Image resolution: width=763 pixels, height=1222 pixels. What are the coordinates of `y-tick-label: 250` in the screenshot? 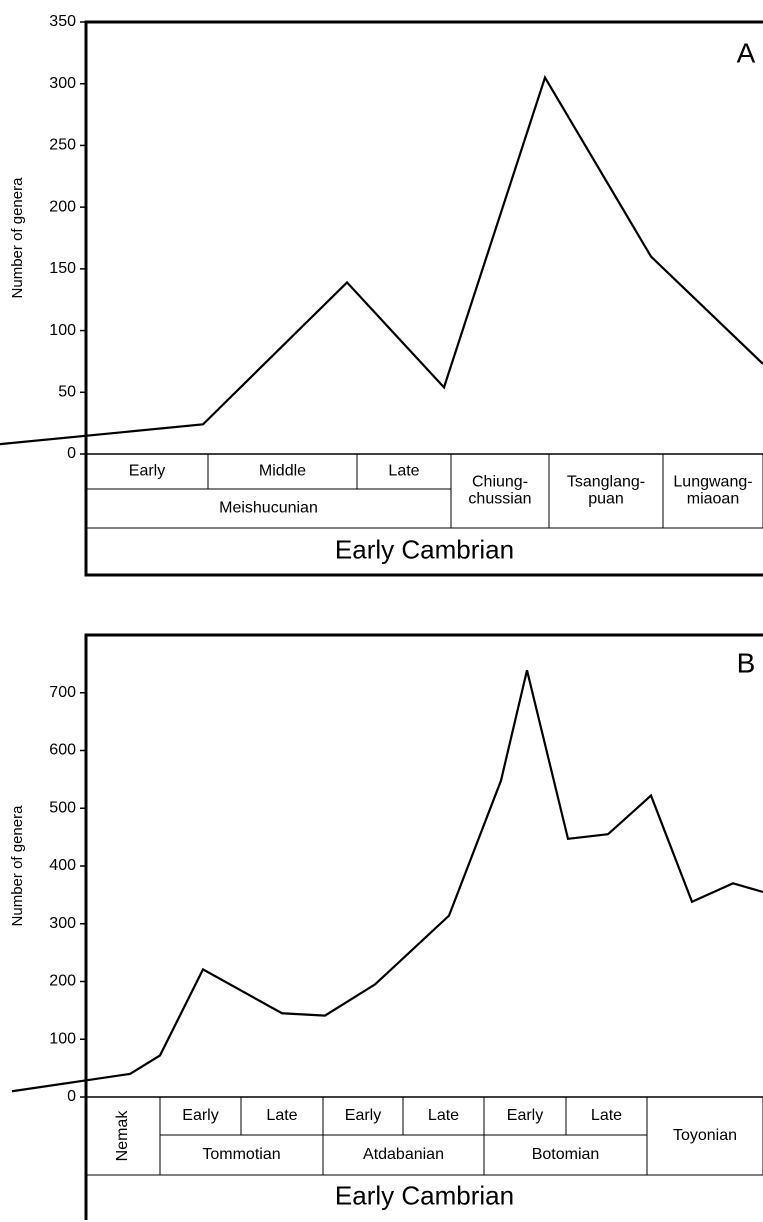 It's located at (62, 145).